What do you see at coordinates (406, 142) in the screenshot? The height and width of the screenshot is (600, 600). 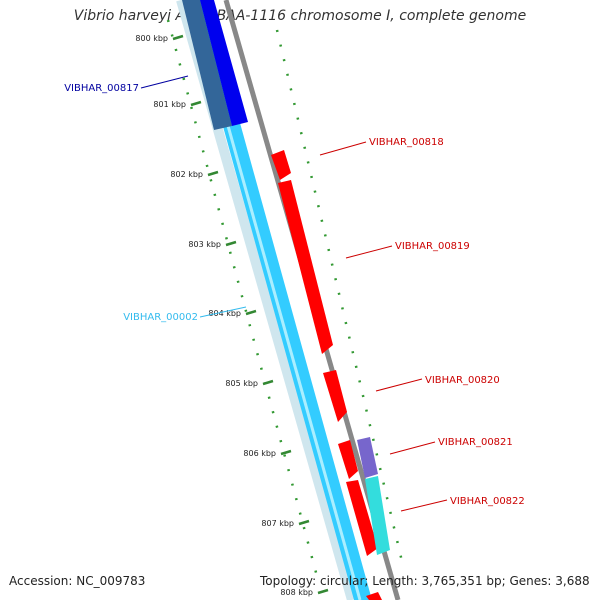 I see `gene-label: VIBHAR_00818` at bounding box center [406, 142].